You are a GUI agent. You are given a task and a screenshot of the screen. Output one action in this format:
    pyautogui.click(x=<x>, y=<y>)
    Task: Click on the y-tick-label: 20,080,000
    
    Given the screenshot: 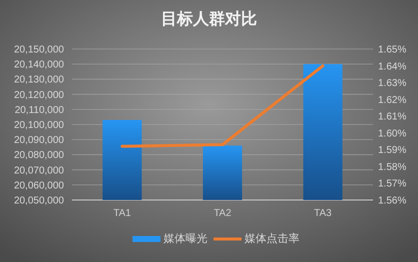 What is the action you would take?
    pyautogui.click(x=39, y=156)
    